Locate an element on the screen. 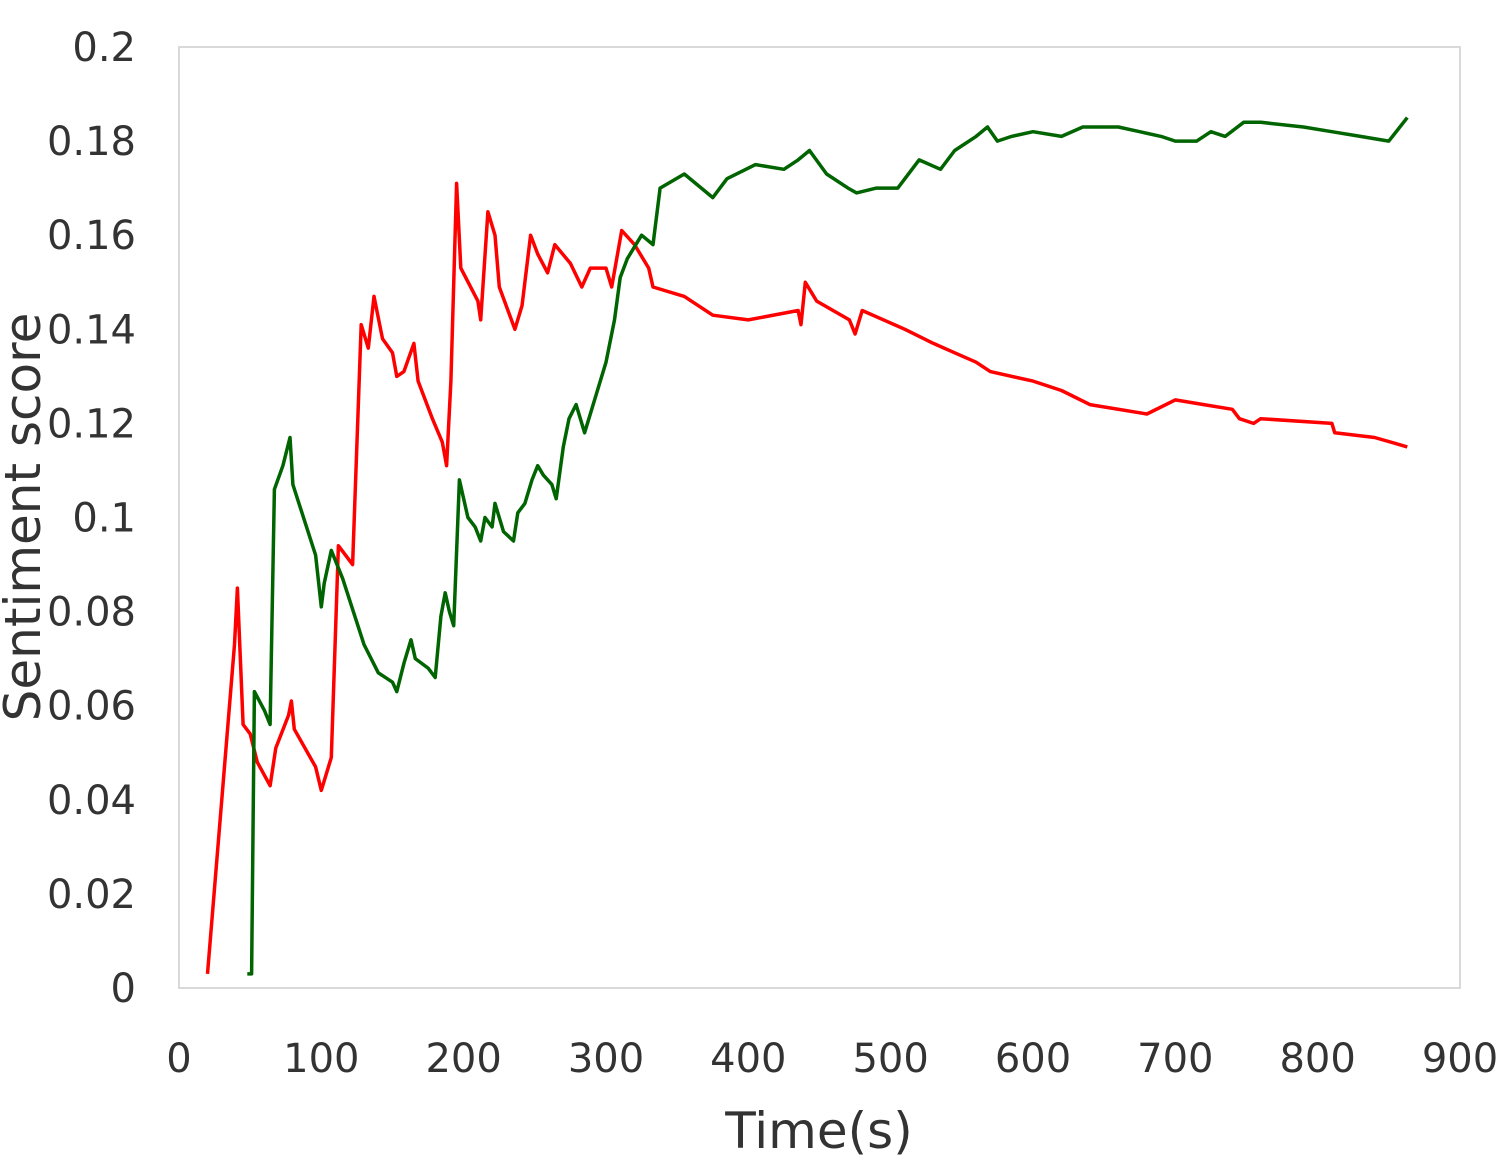  y-tick-label: 0.2 is located at coordinates (104, 48).